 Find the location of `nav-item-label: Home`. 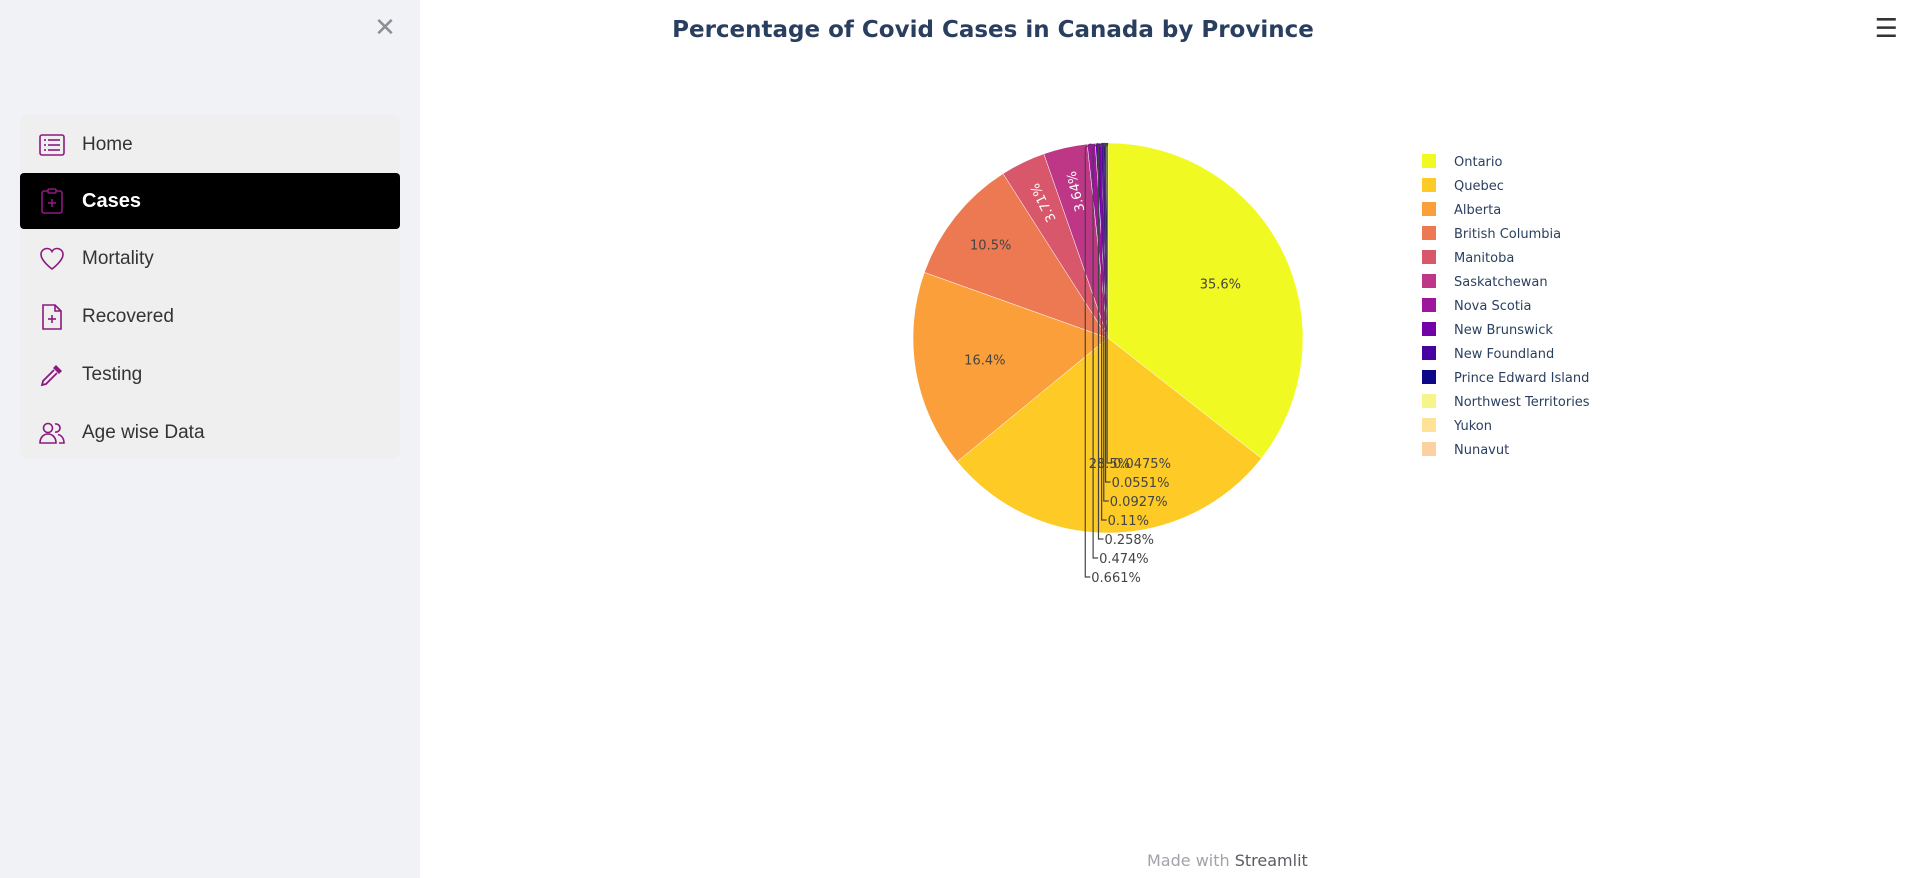

nav-item-label: Home is located at coordinates (107, 144).